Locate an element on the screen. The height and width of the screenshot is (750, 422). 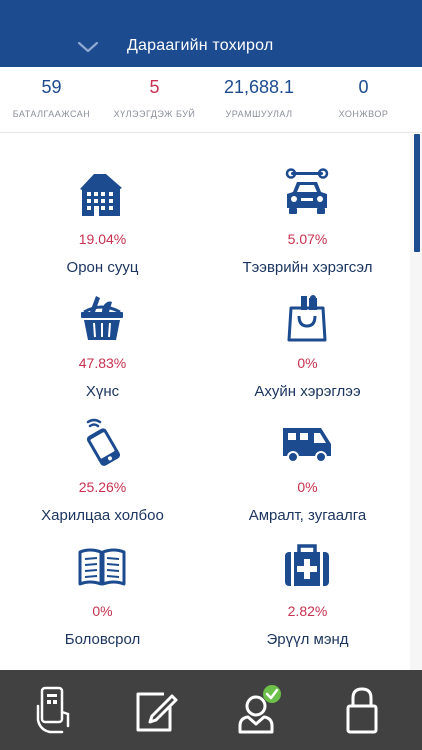
tab-profile is located at coordinates (260, 710).